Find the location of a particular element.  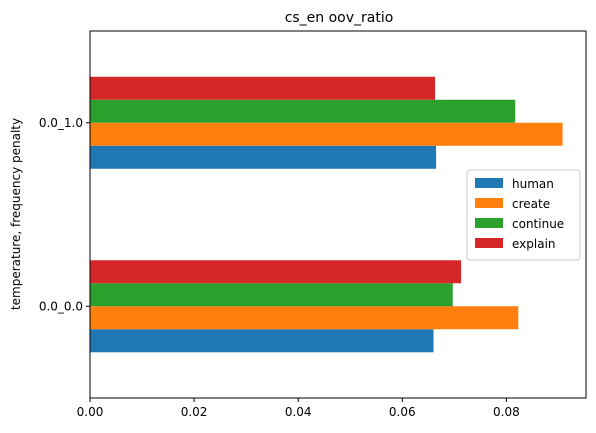

bar-human-0.0_1.0 is located at coordinates (263, 157).